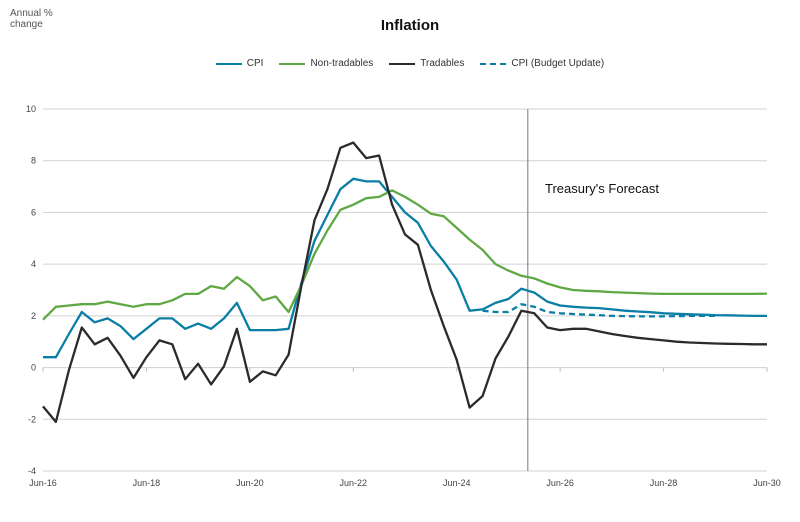  I want to click on y-tick-label: 4, so click(33, 264).